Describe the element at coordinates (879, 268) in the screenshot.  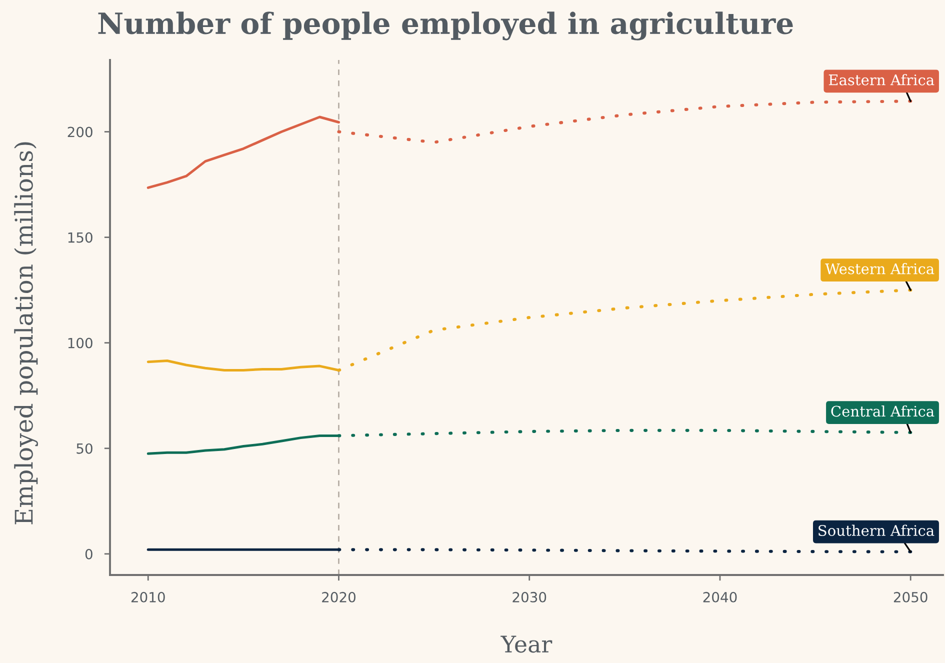
I see `series-label: Western Africa` at that location.